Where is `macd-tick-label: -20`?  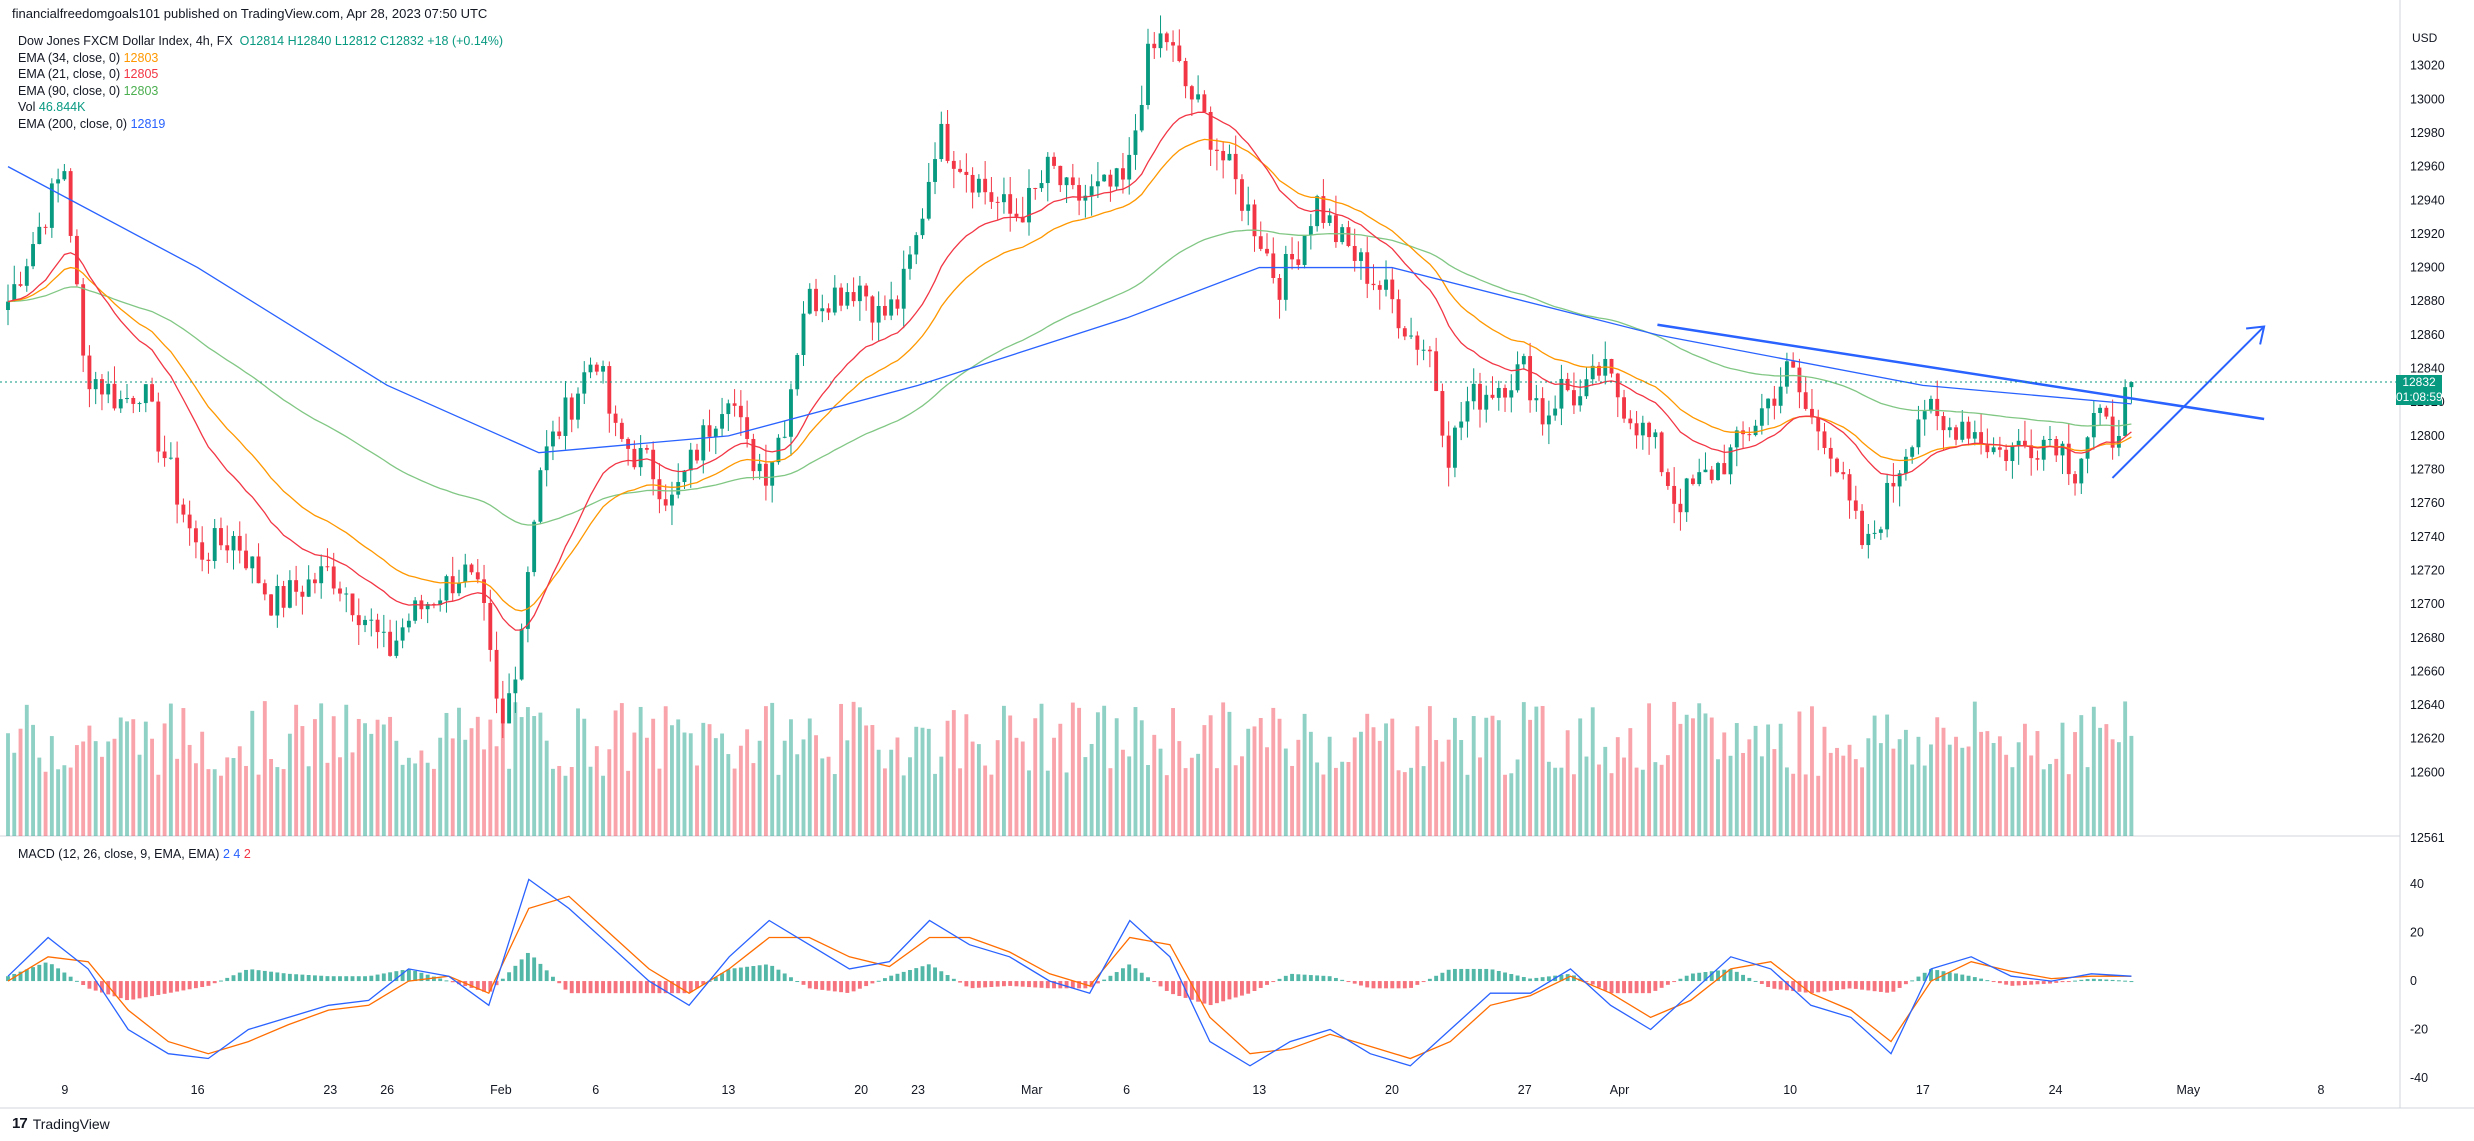
macd-tick-label: -20 is located at coordinates (2419, 1029).